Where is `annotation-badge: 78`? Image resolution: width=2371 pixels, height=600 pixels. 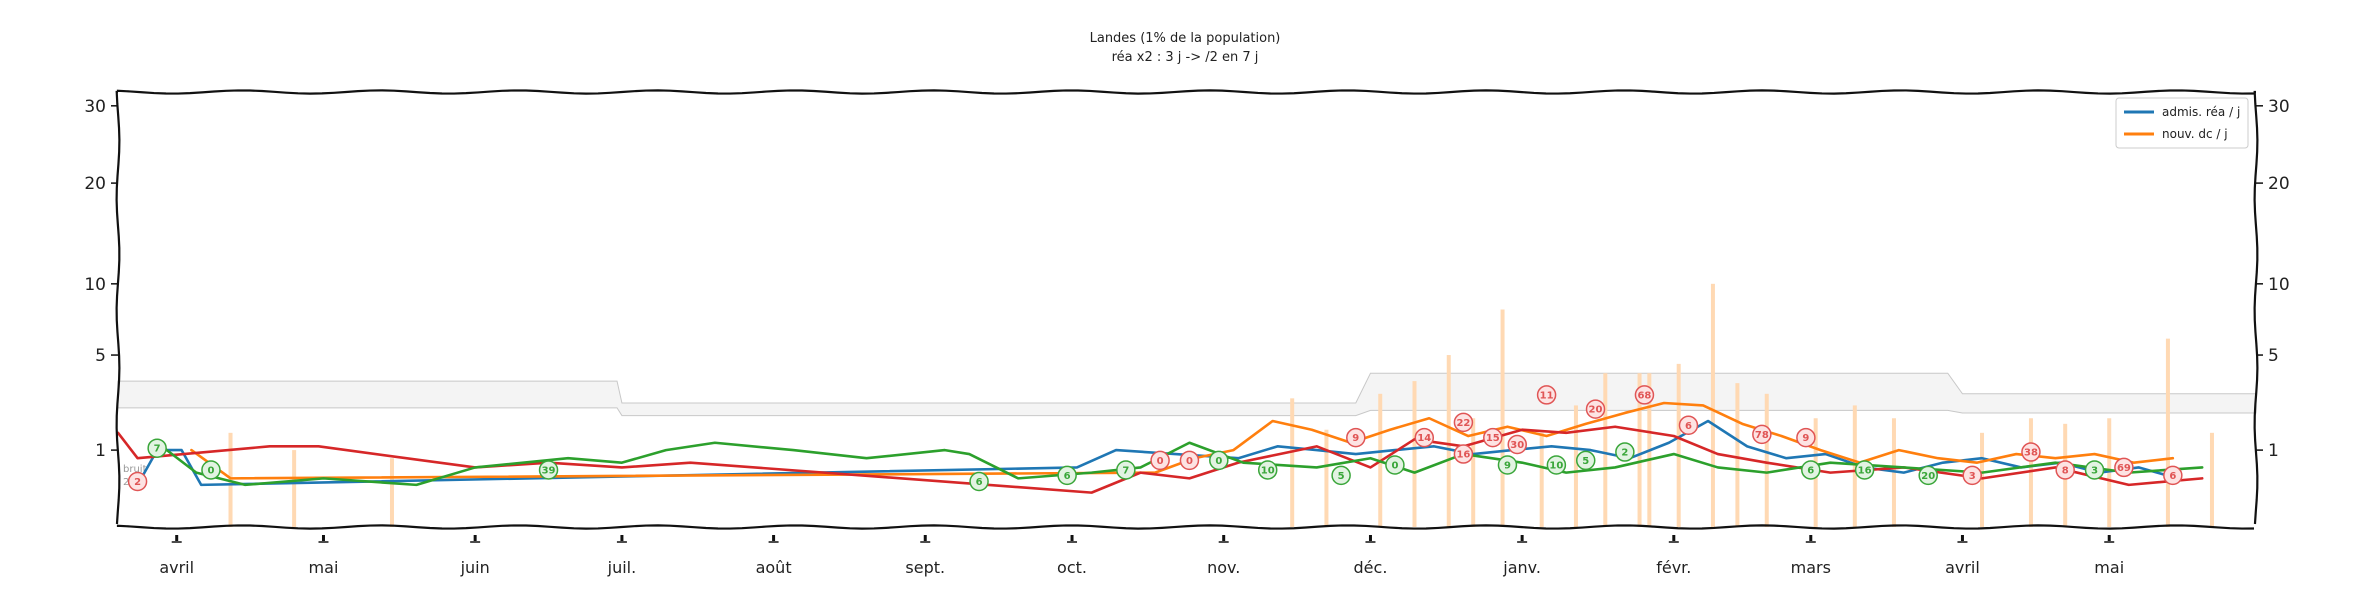
annotation-badge: 78 is located at coordinates (1762, 434).